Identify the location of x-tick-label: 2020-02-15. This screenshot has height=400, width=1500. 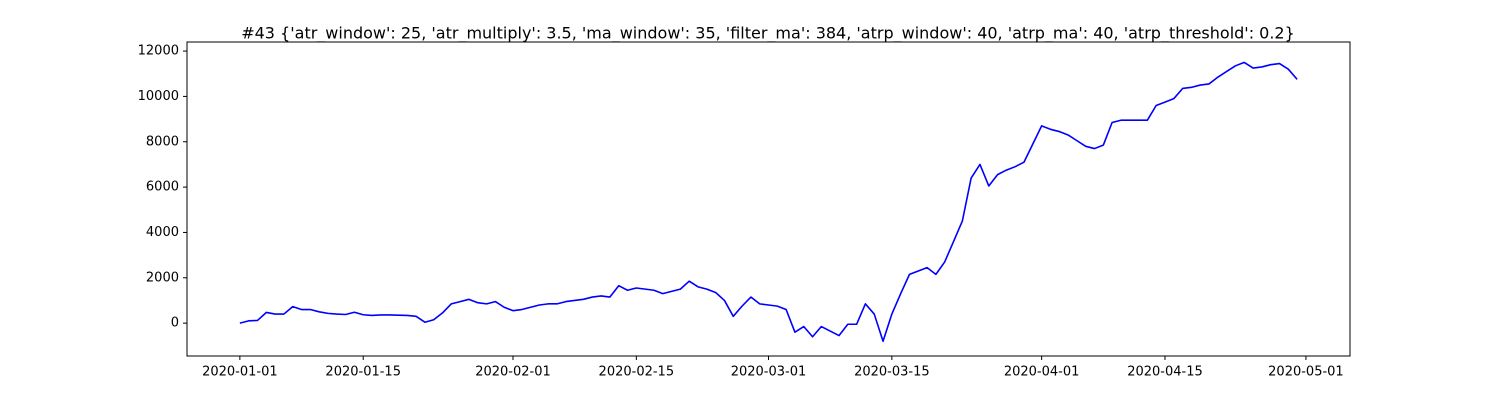
(637, 372).